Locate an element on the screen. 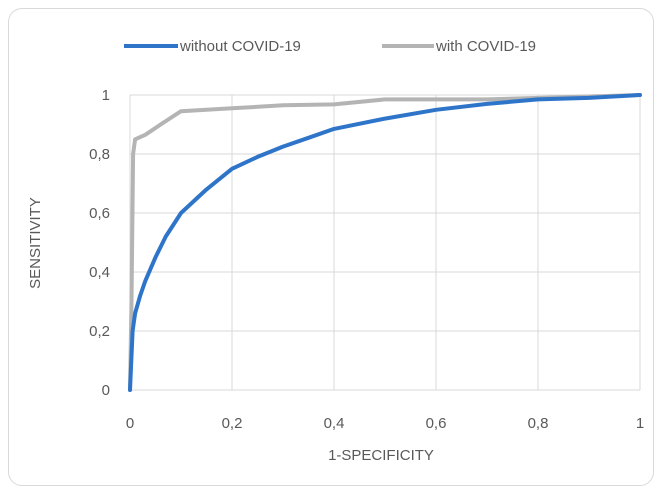  x-tick-label: 0 is located at coordinates (130, 423).